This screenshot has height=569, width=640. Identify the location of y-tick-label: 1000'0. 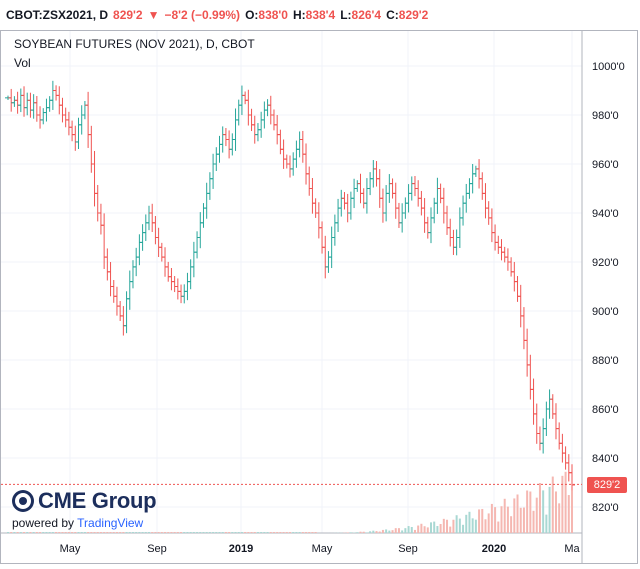
(608, 67).